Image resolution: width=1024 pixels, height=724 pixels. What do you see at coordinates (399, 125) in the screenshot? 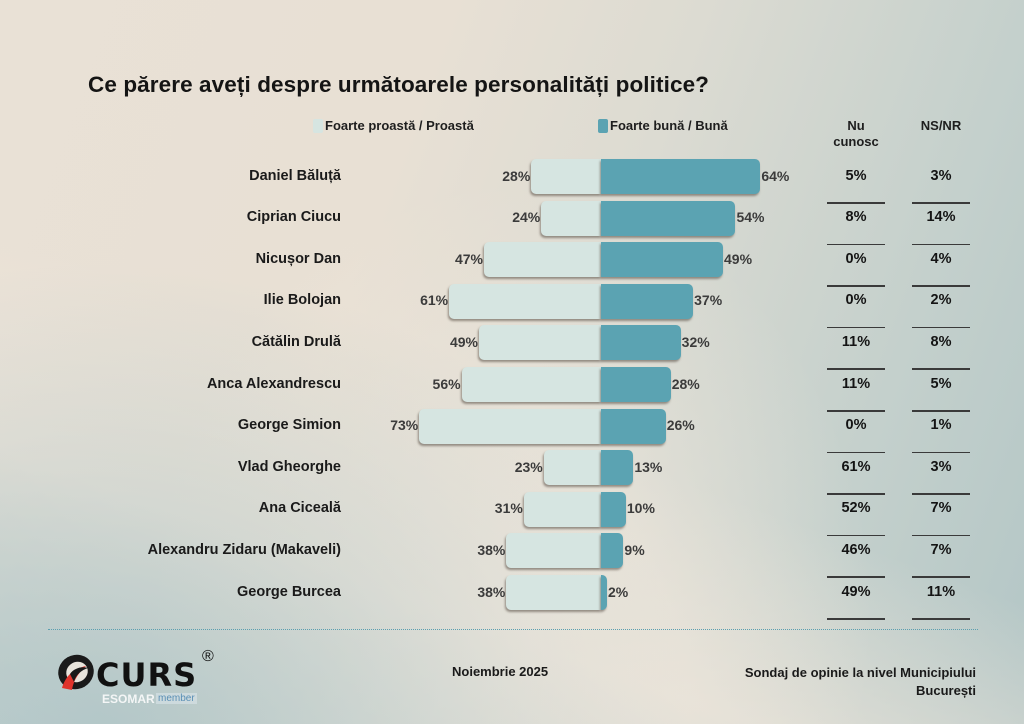
I see `legend-label-negative: Foarte proastă / Proastă` at bounding box center [399, 125].